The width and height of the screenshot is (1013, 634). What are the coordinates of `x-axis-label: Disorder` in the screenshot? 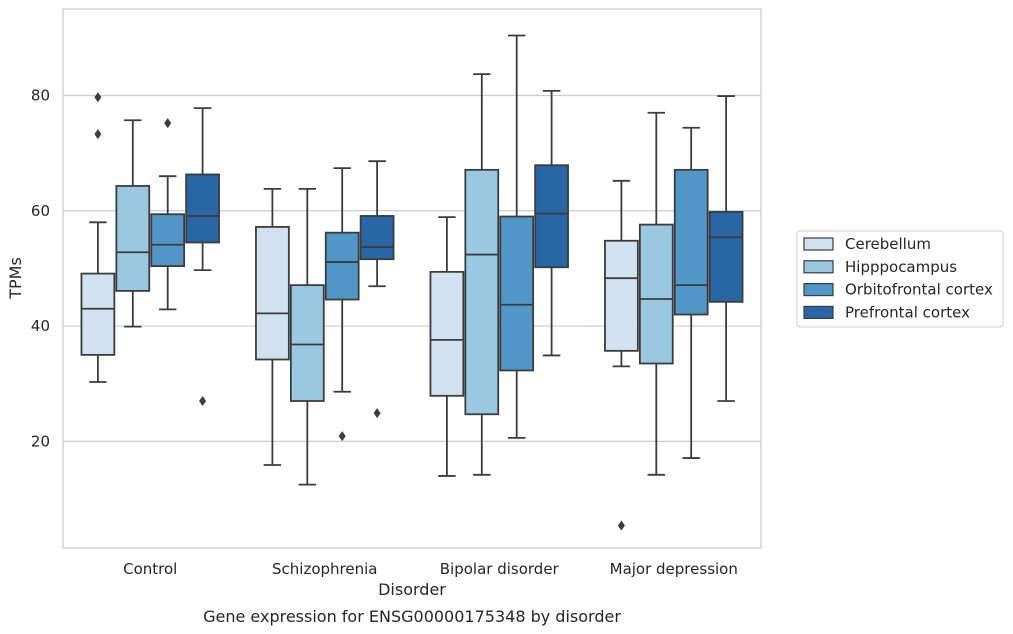 It's located at (412, 589).